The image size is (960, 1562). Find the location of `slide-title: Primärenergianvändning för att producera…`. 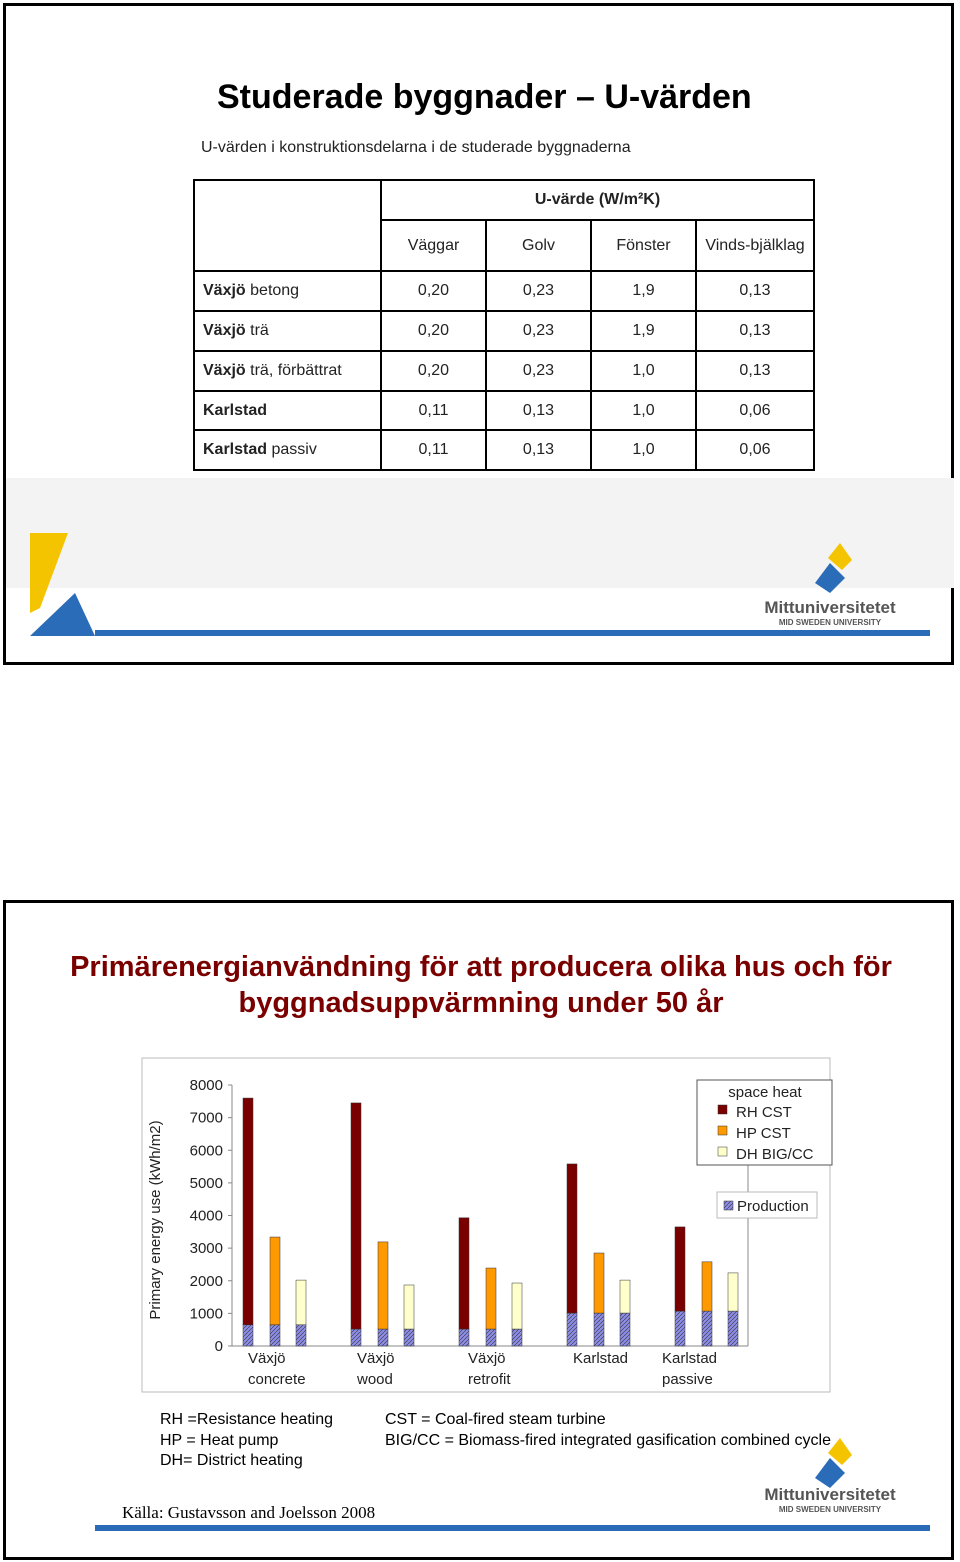

slide-title: Primärenergianvändning för att producera… is located at coordinates (481, 985).